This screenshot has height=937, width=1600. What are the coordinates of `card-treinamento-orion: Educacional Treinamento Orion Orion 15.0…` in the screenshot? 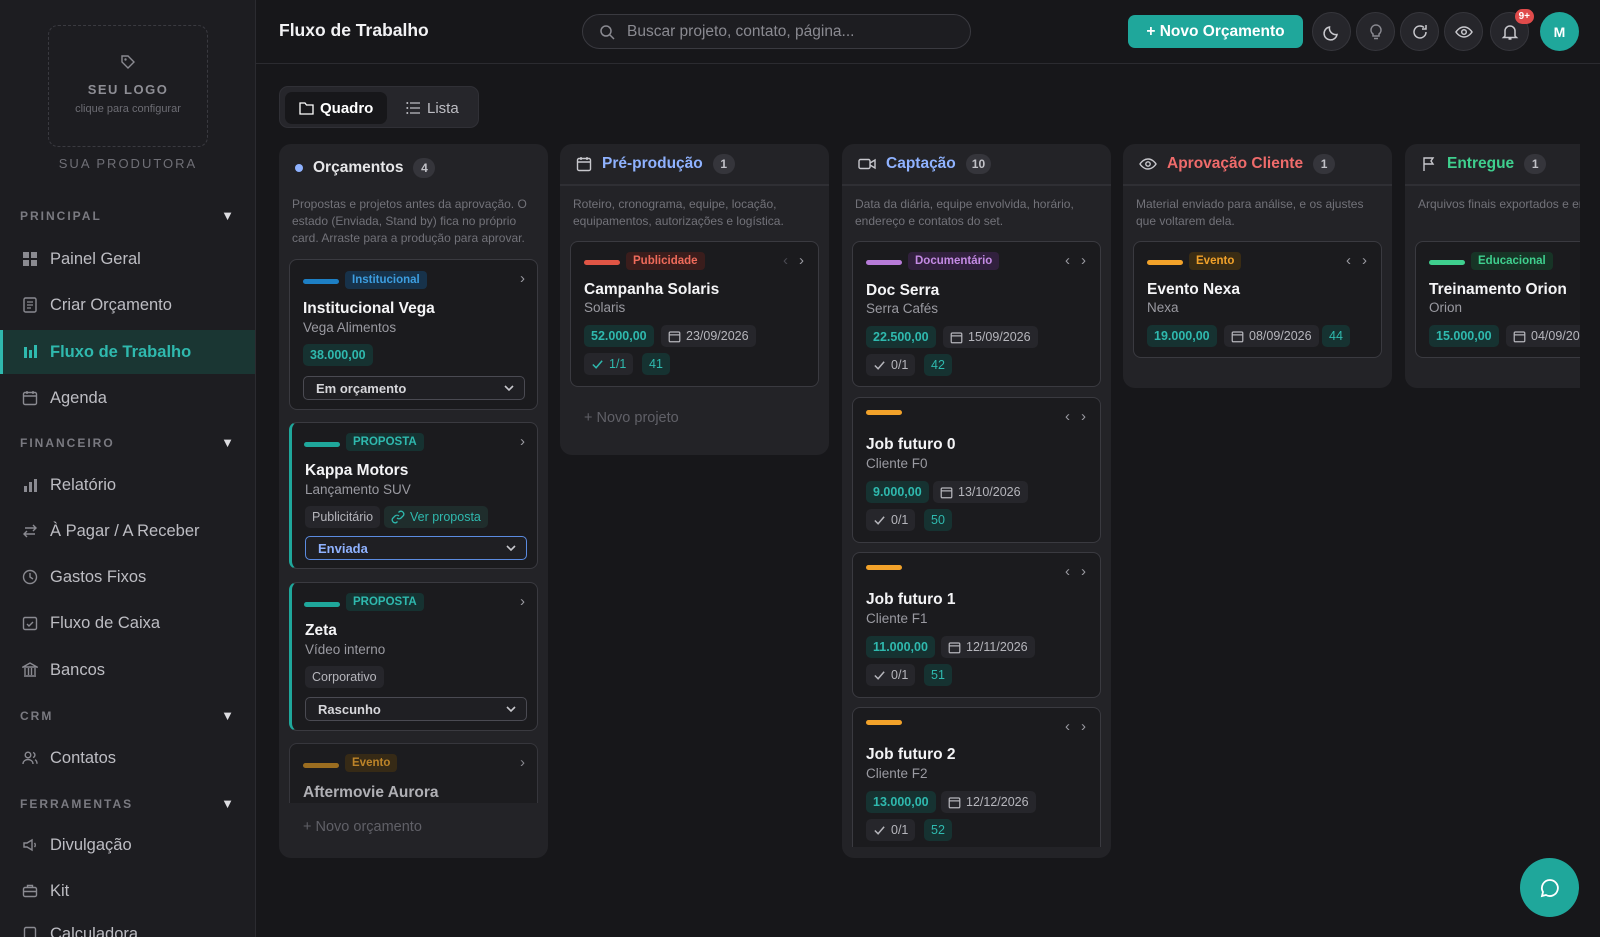 It's located at (1497, 299).